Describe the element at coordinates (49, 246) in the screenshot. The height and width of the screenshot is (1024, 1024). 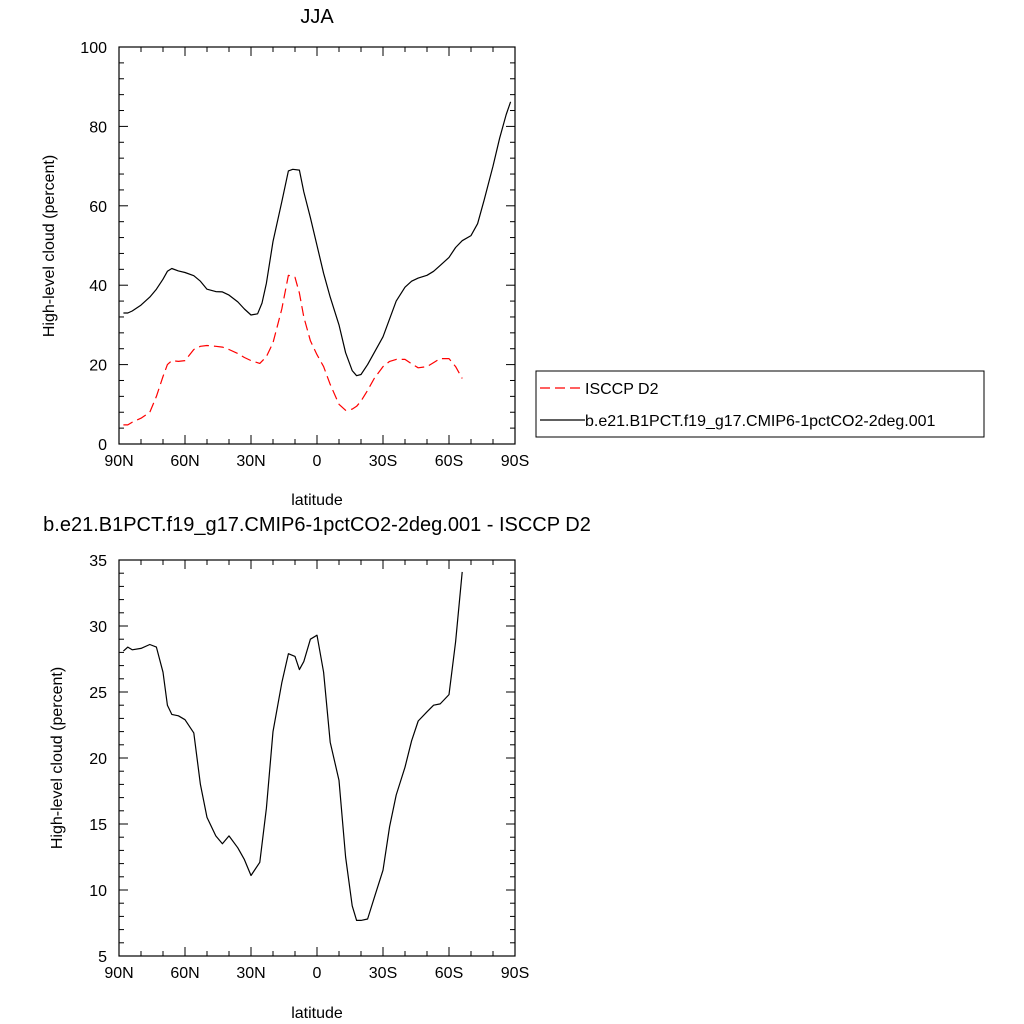
I see `top-yaxis-label: High-level cloud (percent)` at that location.